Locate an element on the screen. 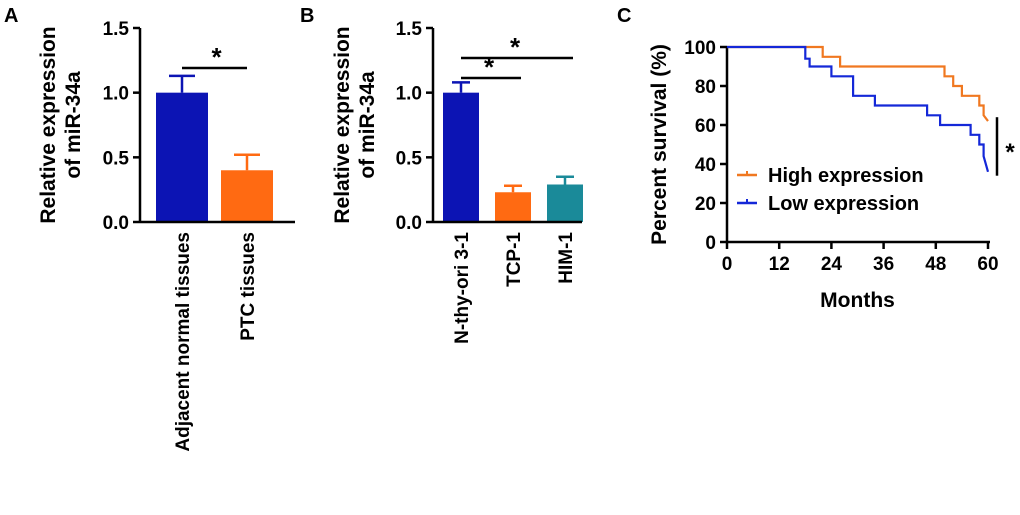 Image resolution: width=1020 pixels, height=515 pixels. x-tick-label: TCP-1 is located at coordinates (514, 259).